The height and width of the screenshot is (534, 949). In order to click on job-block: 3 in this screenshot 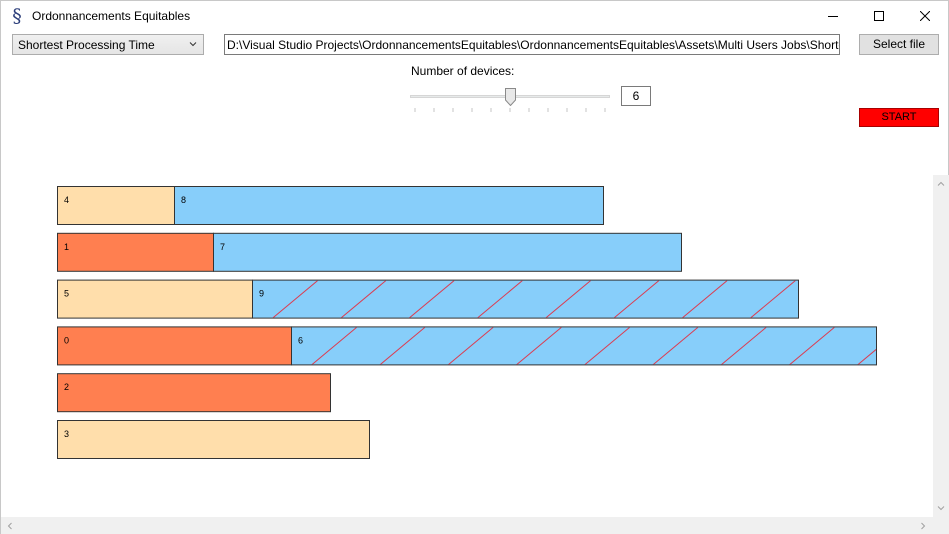, I will do `click(213, 439)`.